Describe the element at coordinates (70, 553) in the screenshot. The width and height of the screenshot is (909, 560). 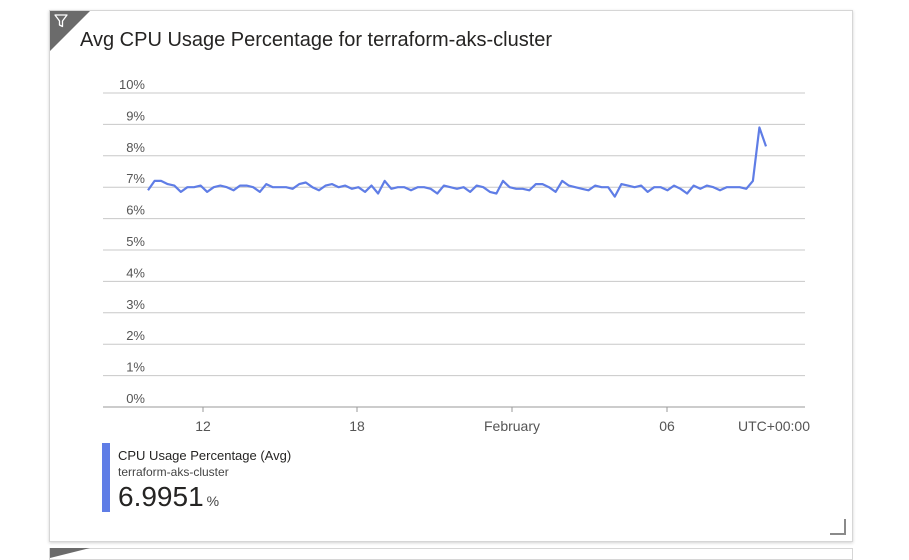
I see `next-tile-filter-corner` at that location.